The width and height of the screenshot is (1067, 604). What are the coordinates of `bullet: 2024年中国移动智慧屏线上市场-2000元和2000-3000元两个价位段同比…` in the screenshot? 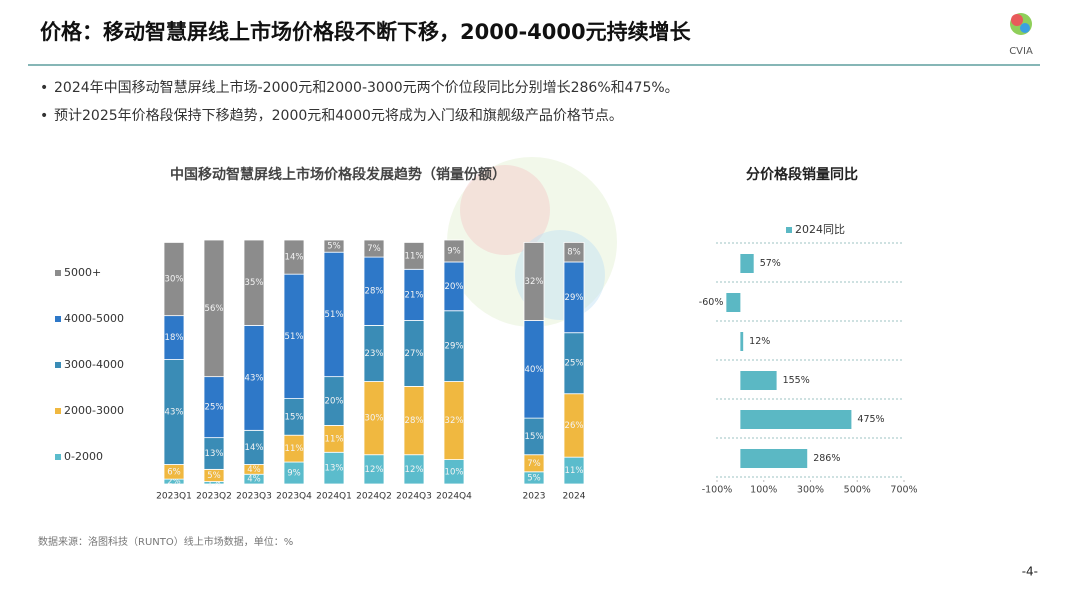 It's located at (366, 87).